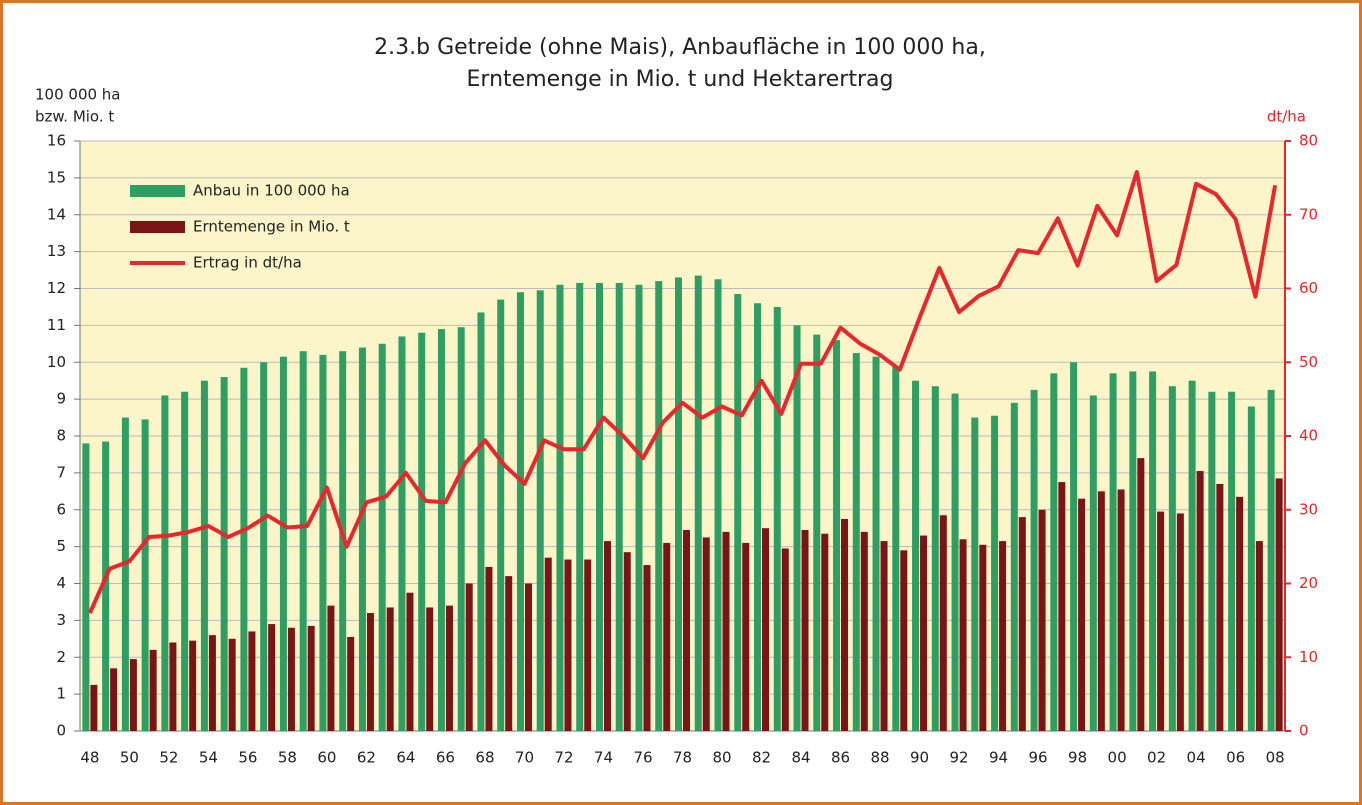  What do you see at coordinates (405, 758) in the screenshot?
I see `x-tick-label: 64` at bounding box center [405, 758].